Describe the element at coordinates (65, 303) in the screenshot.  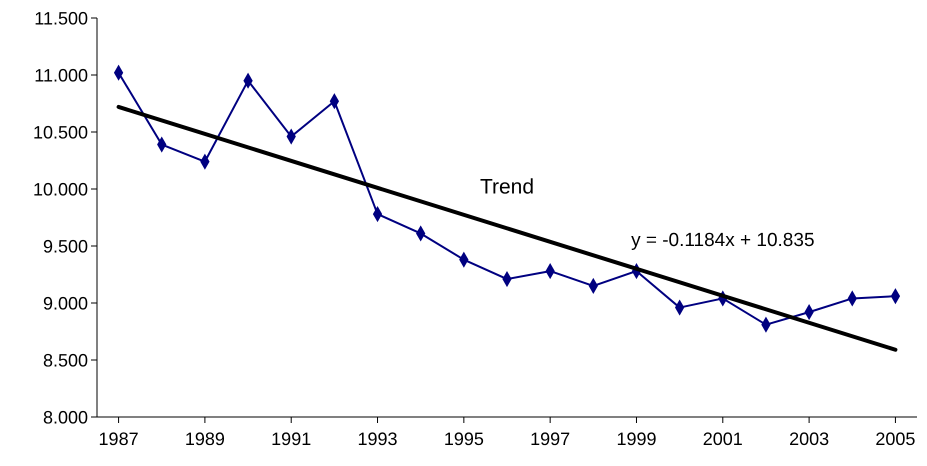
I see `y-tick-label: 9.000` at that location.